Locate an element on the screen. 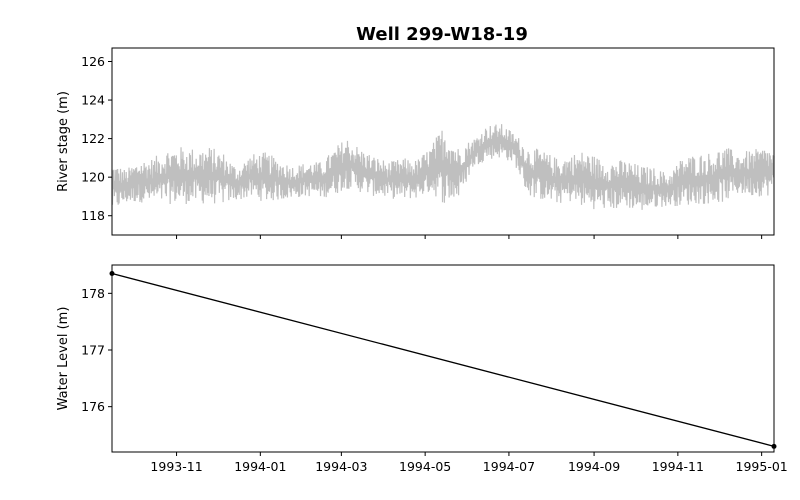  river-stage-y-ticks: 118 120 122 124 126 is located at coordinates (96, 138).